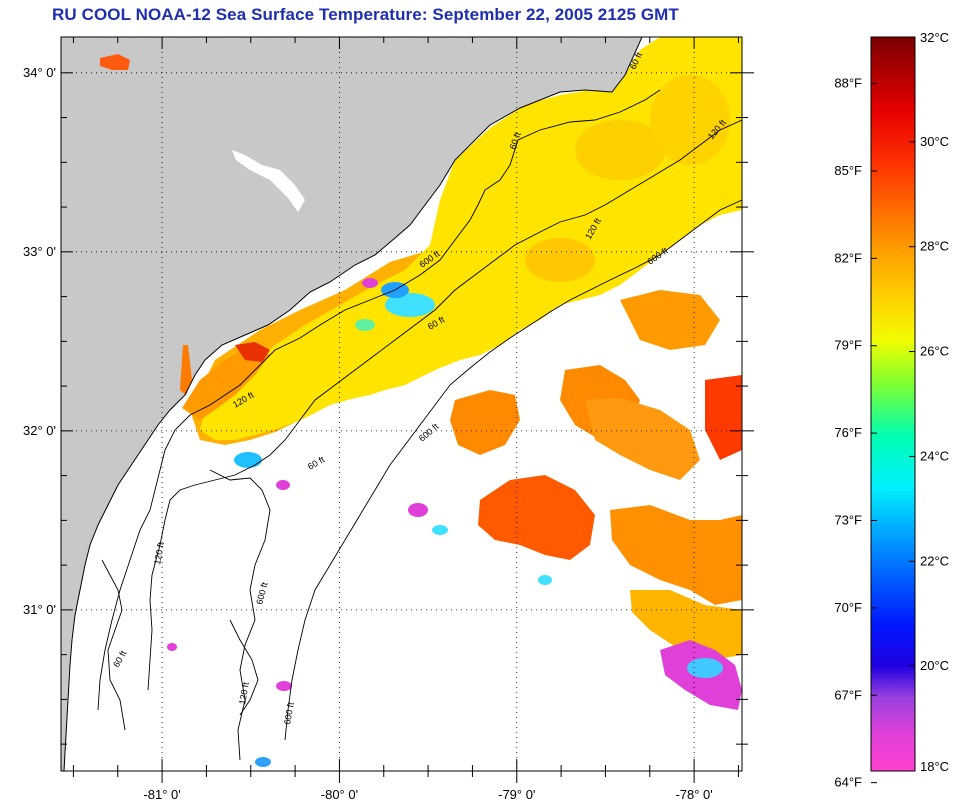 This screenshot has height=801, width=968. Describe the element at coordinates (934, 766) in the screenshot. I see `colorbar-celsius-label: 18°C` at that location.